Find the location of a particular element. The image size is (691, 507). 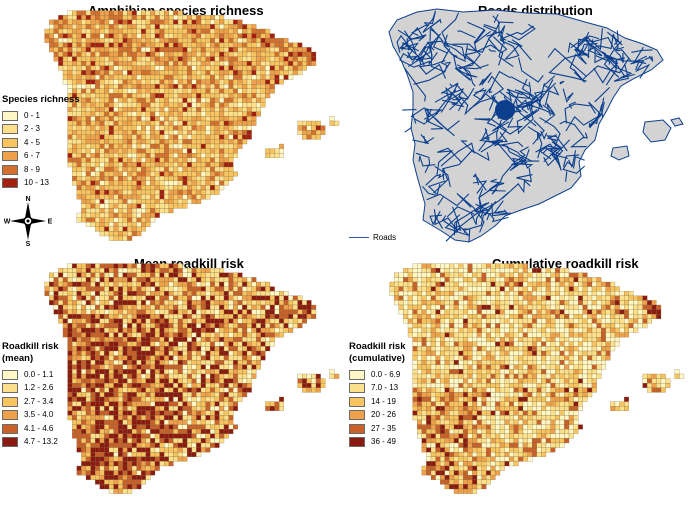

compass-rose: N S W E is located at coordinates (28, 221).